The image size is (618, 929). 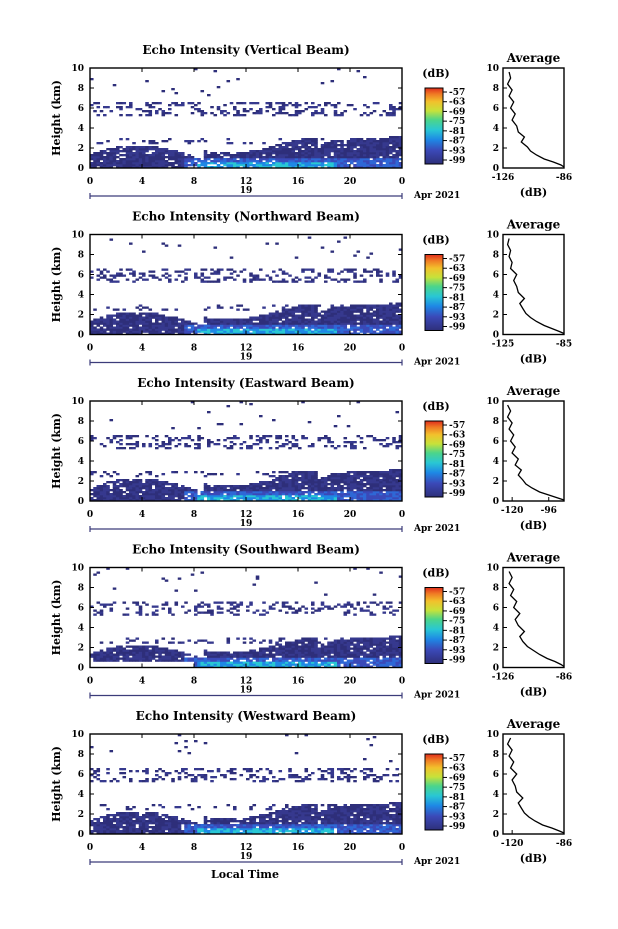 What do you see at coordinates (436, 196) in the screenshot?
I see `month-year-label: Apr 2021` at bounding box center [436, 196].